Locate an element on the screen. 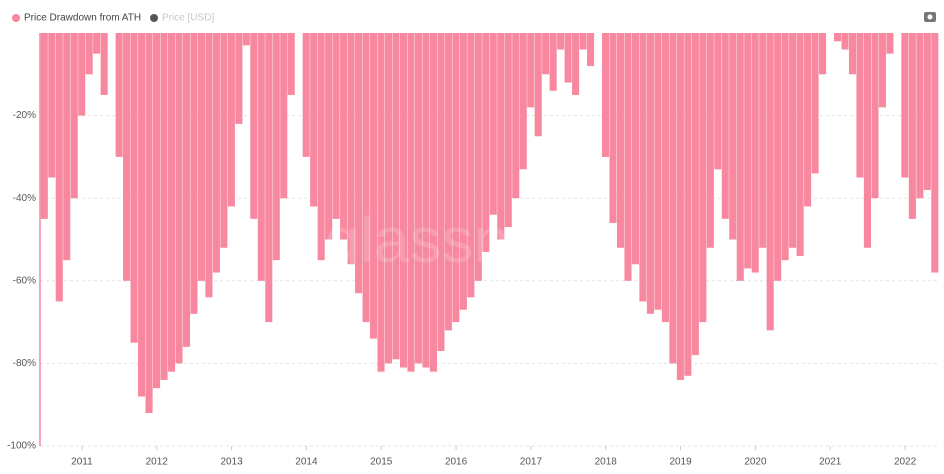 The image size is (944, 474). y-tick-label: -40% is located at coordinates (24, 198).